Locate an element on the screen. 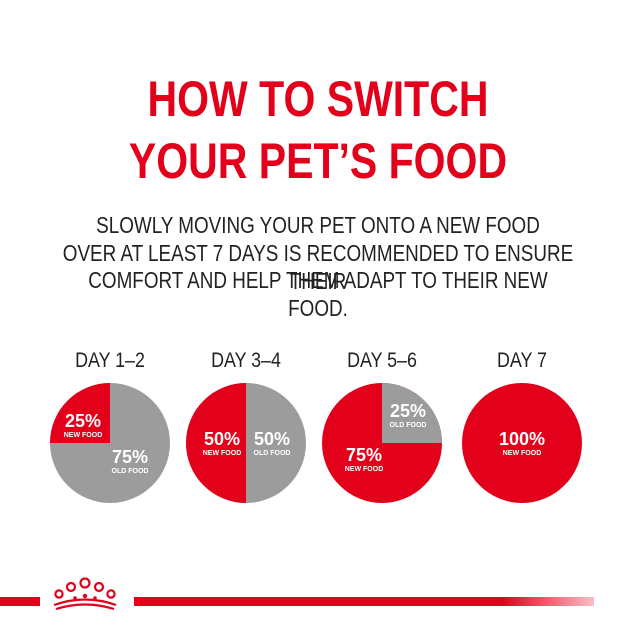  new-food-percent: 100% is located at coordinates (522, 439).